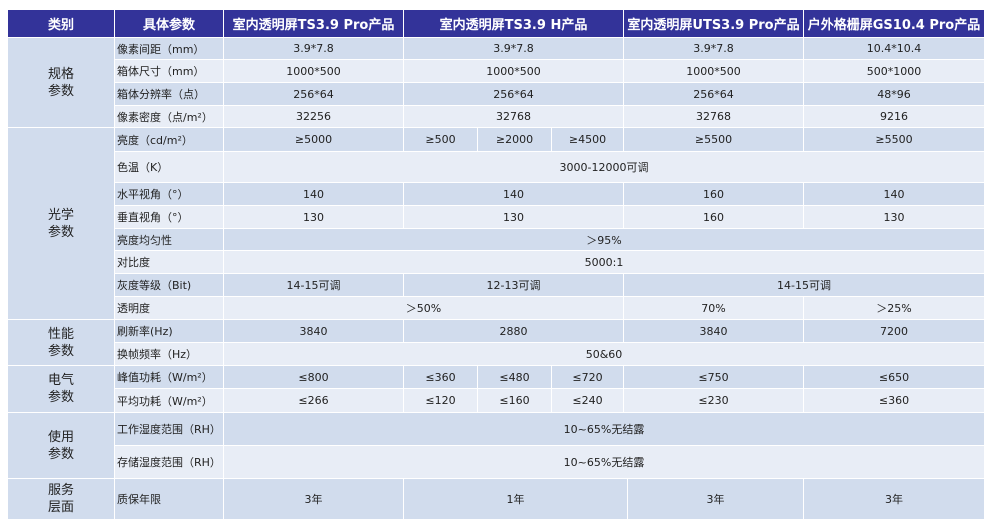  What do you see at coordinates (169, 167) in the screenshot?
I see `row-label-color-temp: 色温（K）` at bounding box center [169, 167].